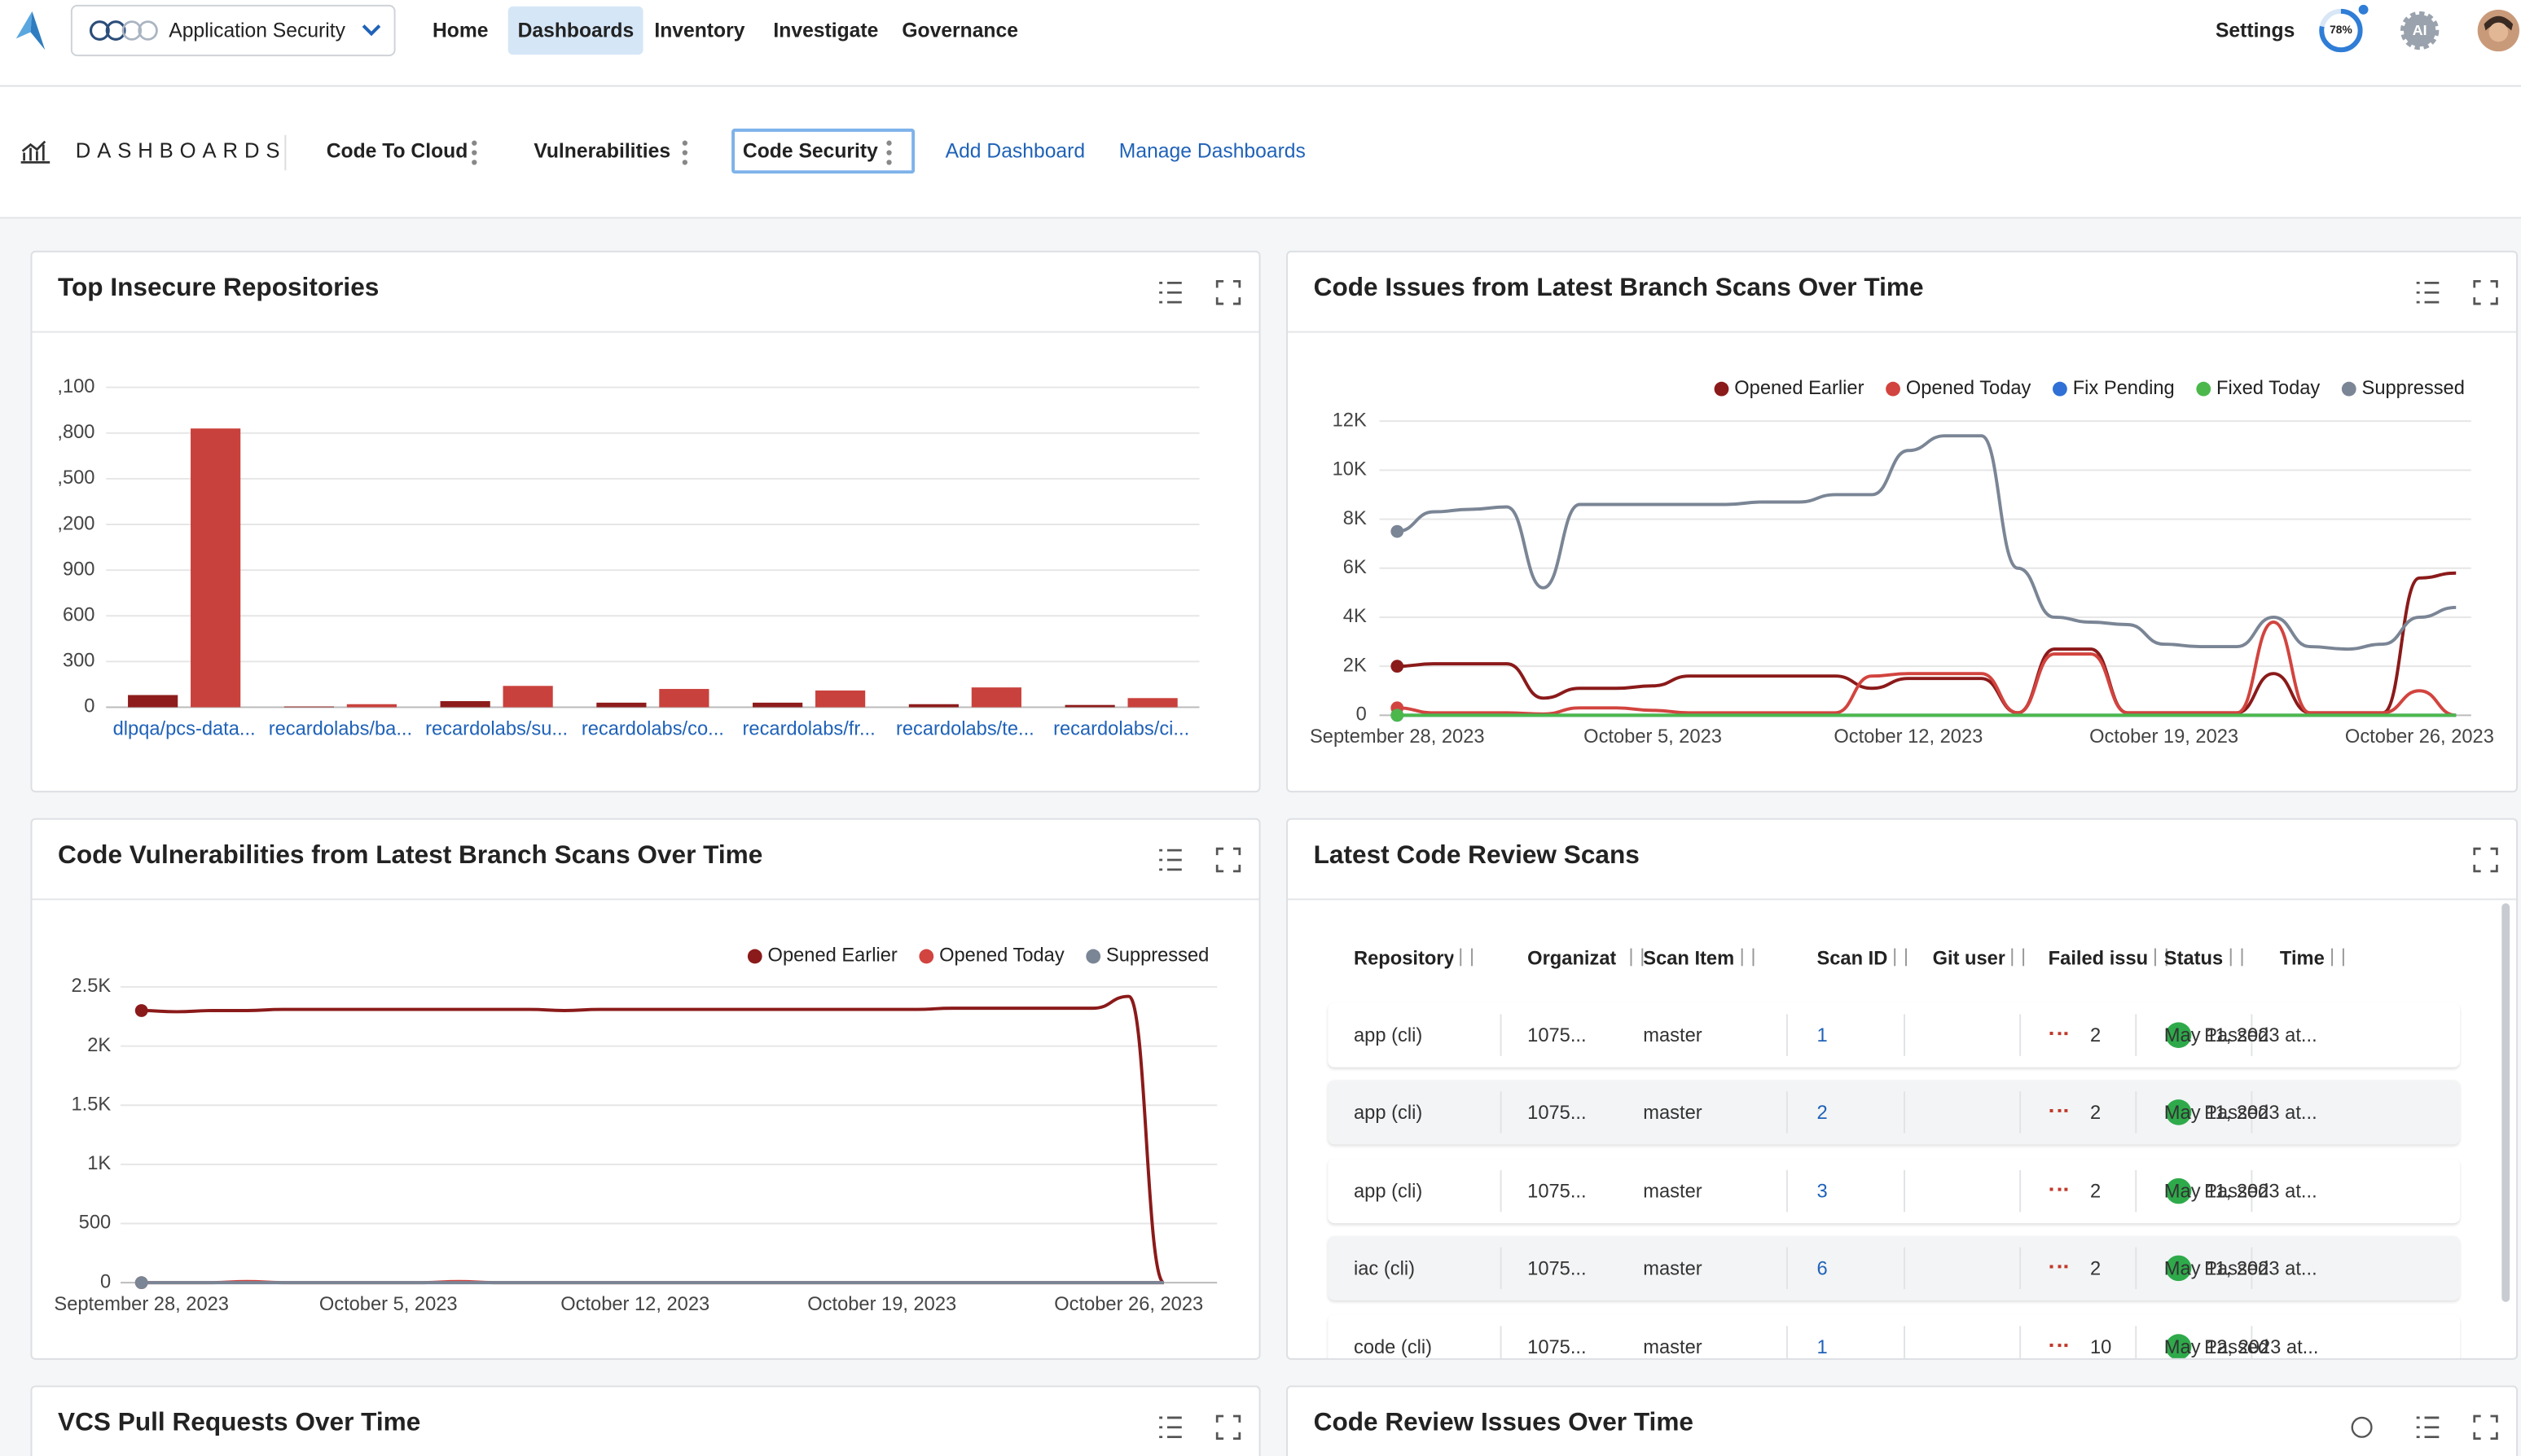 The width and height of the screenshot is (2521, 1456). I want to click on scrollbar, so click(2505, 1102).